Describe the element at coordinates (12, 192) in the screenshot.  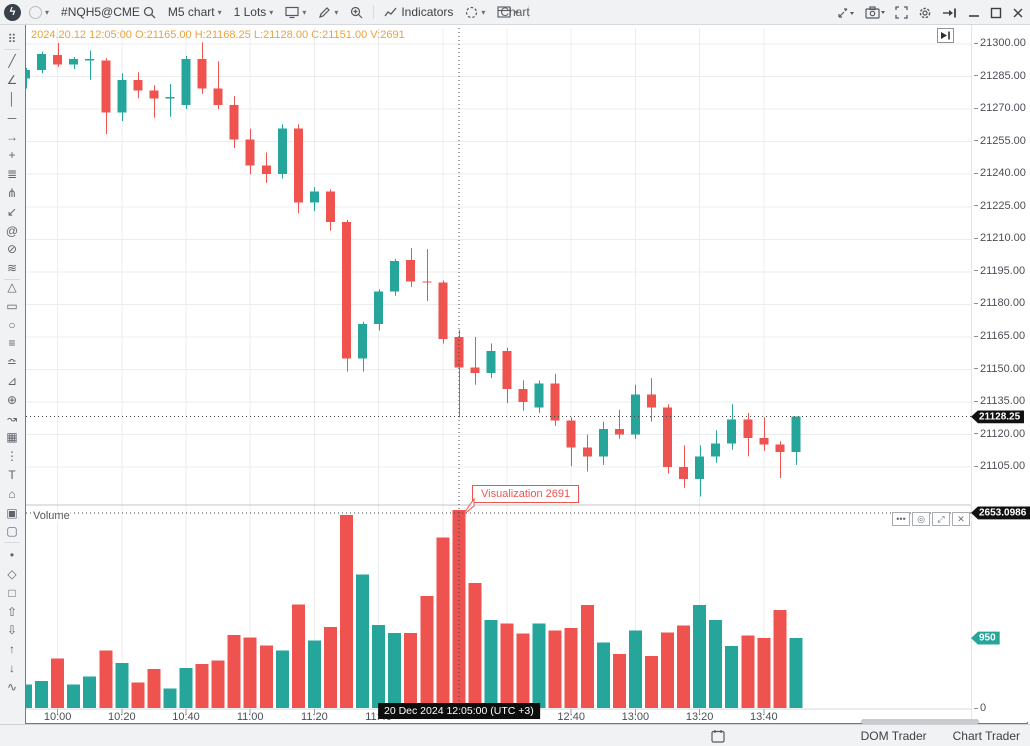
I see `pitchfork-icon: ⋔` at that location.